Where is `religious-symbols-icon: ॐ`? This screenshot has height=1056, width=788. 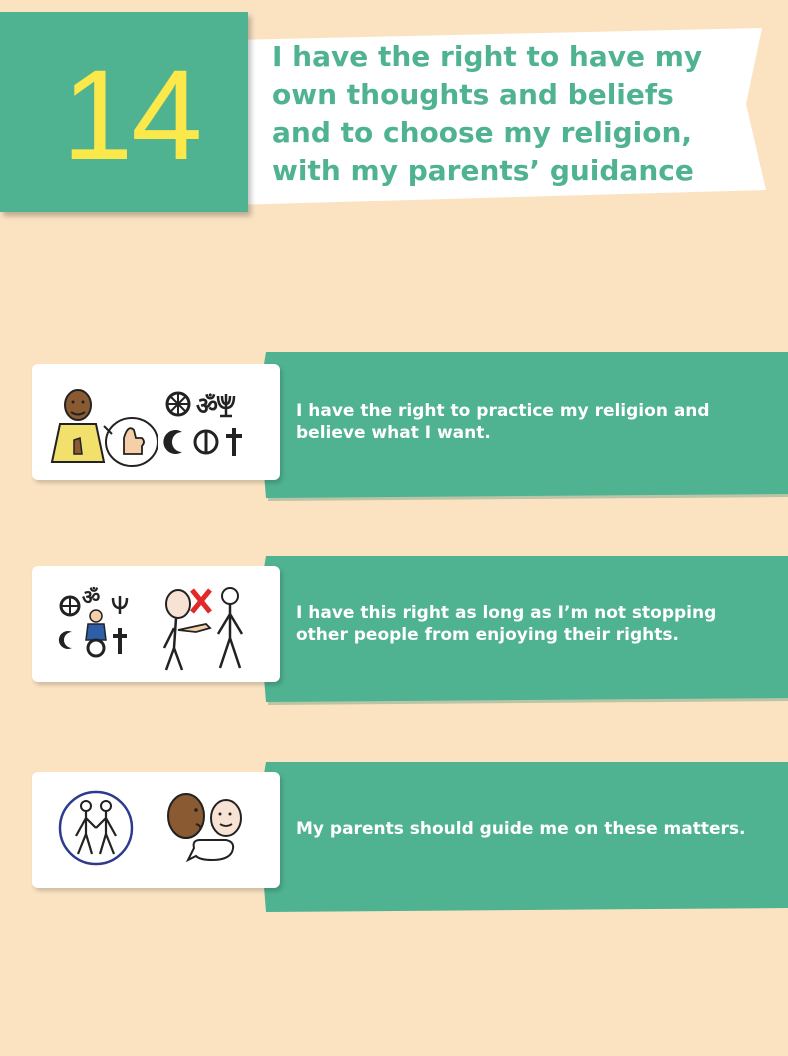
religious-symbols-icon: ॐ is located at coordinates (202, 423).